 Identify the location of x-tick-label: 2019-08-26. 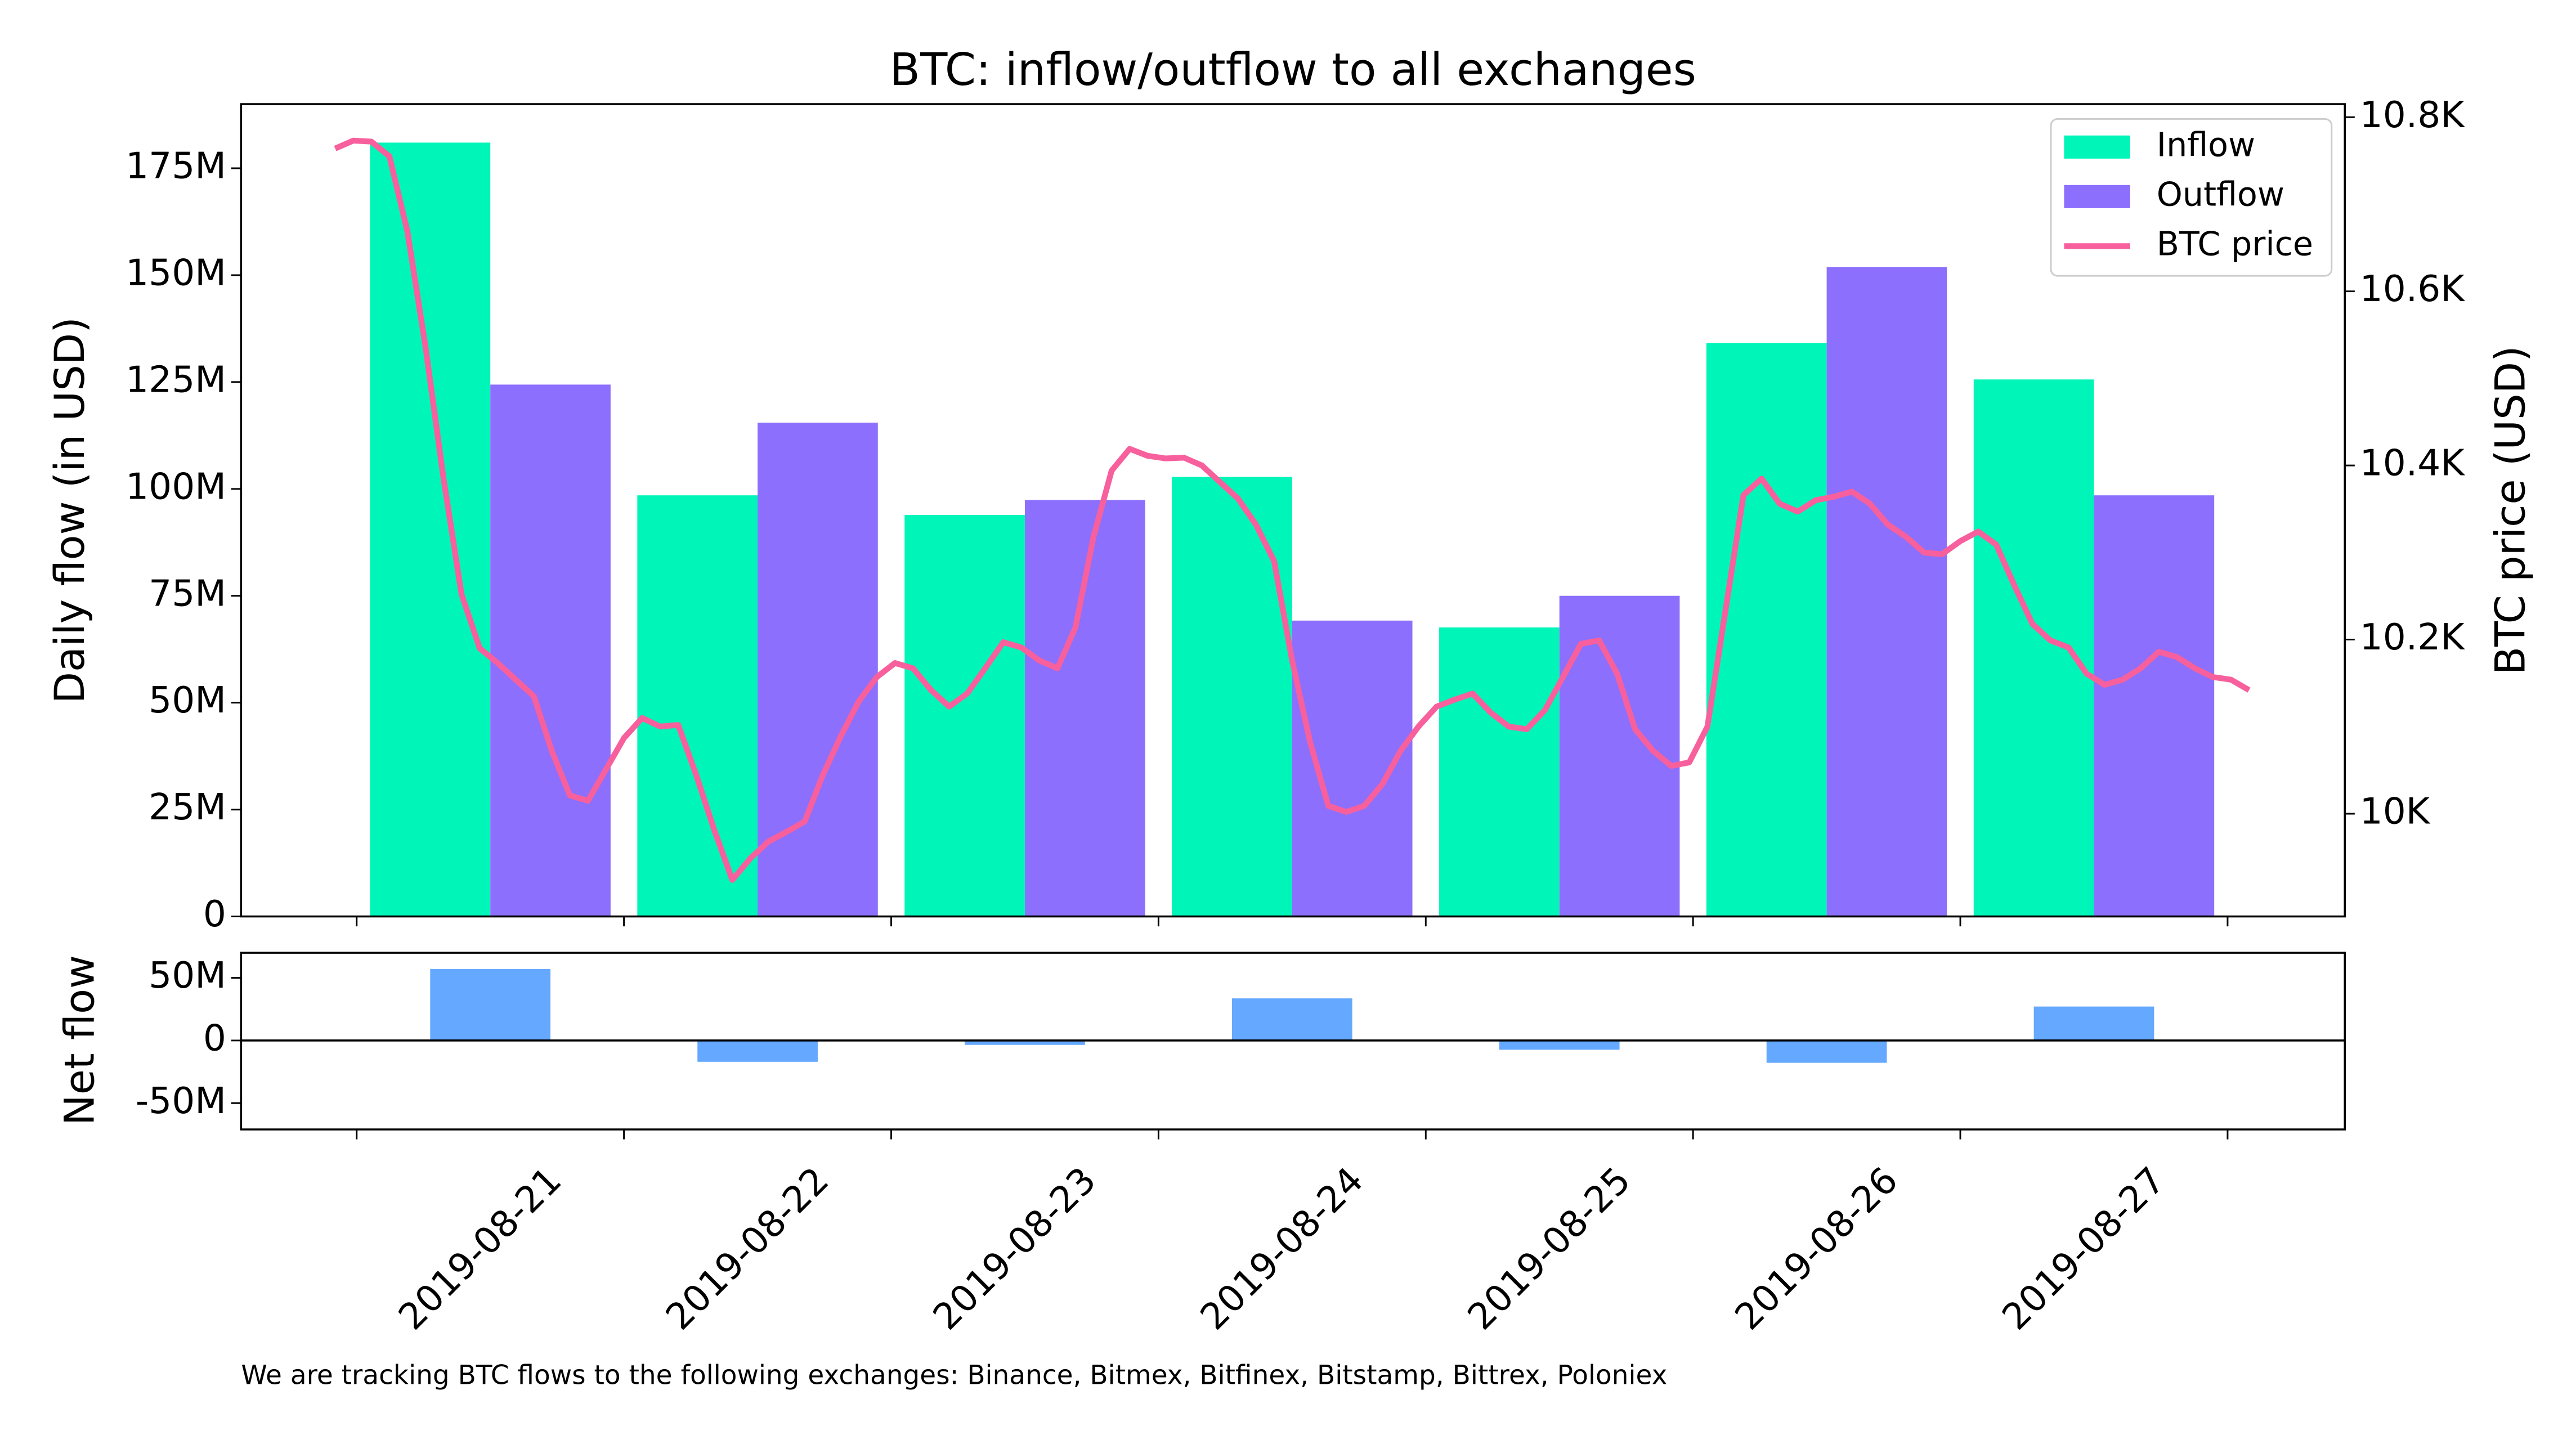
(1816, 1248).